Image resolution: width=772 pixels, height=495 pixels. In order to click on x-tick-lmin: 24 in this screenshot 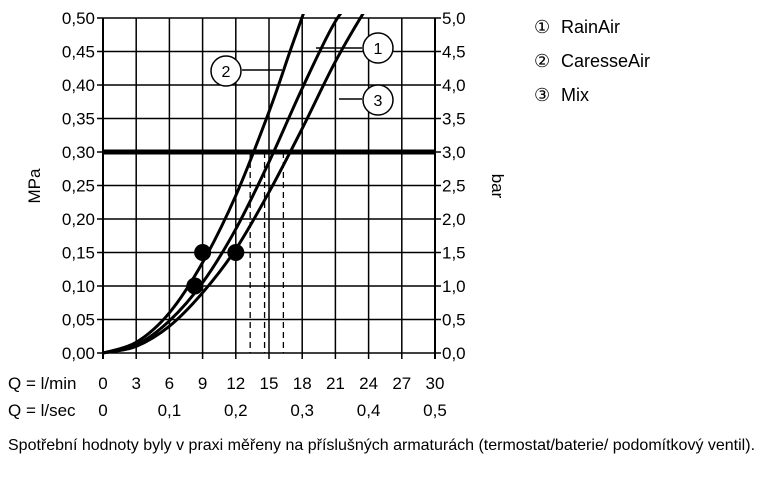, I will do `click(368, 383)`.